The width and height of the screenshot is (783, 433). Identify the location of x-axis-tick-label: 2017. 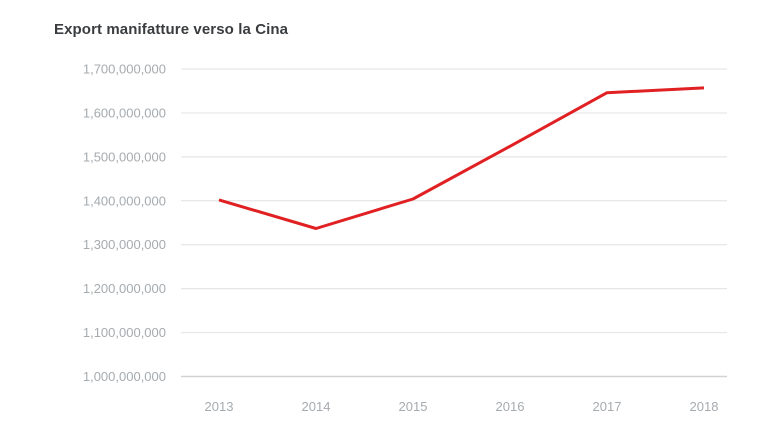
(607, 406).